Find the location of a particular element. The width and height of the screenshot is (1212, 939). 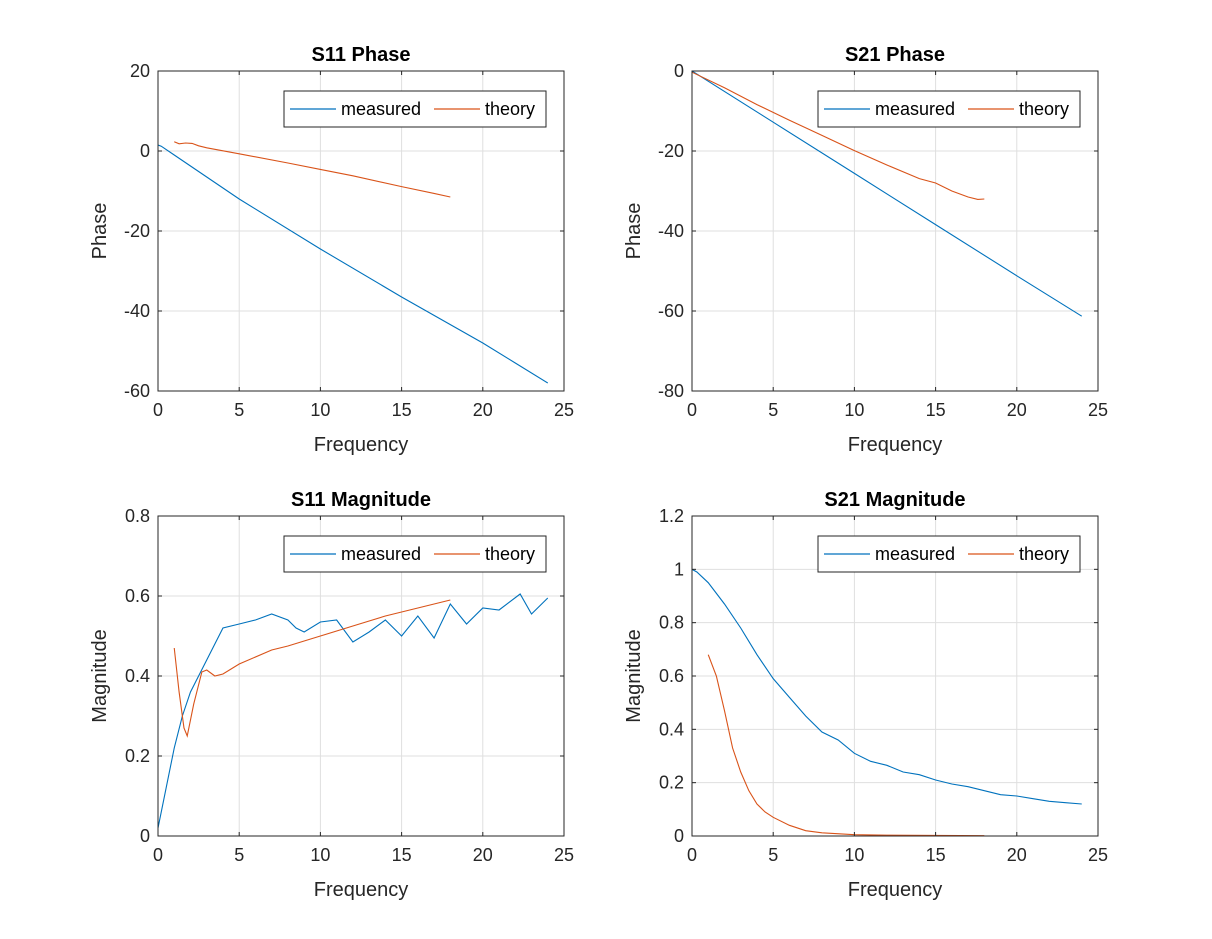

chart-title: S11 Phase is located at coordinates (361, 55).